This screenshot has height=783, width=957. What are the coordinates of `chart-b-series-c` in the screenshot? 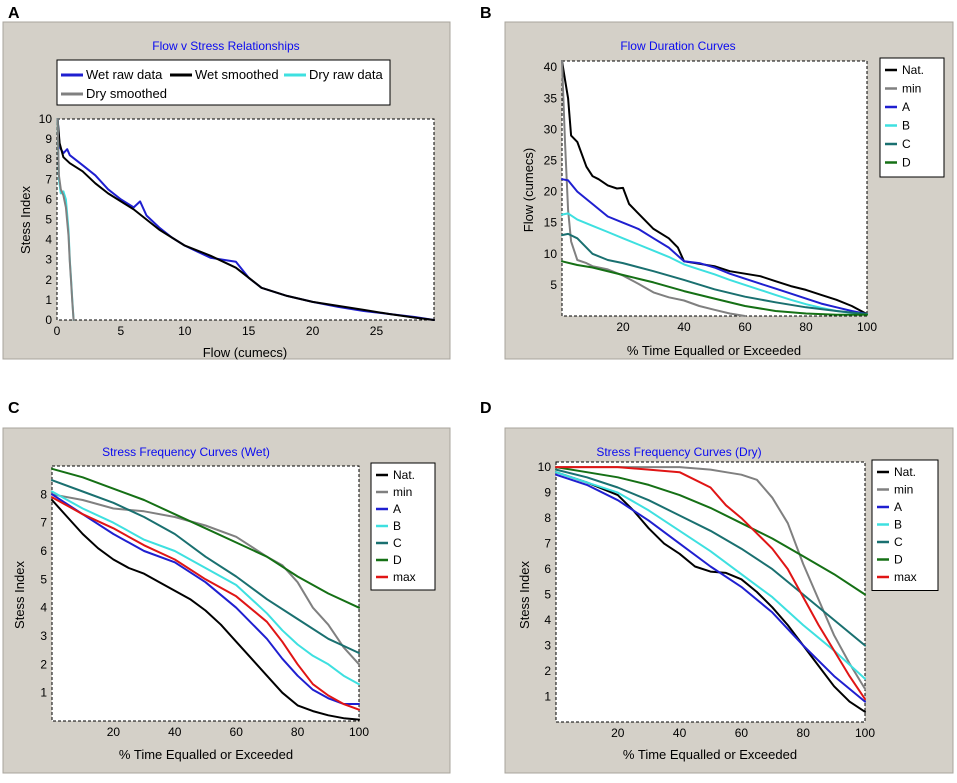 It's located at (714, 274).